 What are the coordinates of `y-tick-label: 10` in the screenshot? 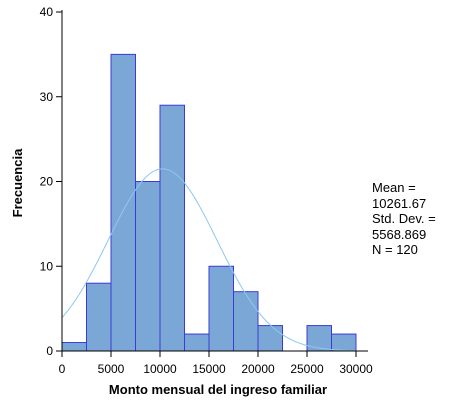 It's located at (47, 266).